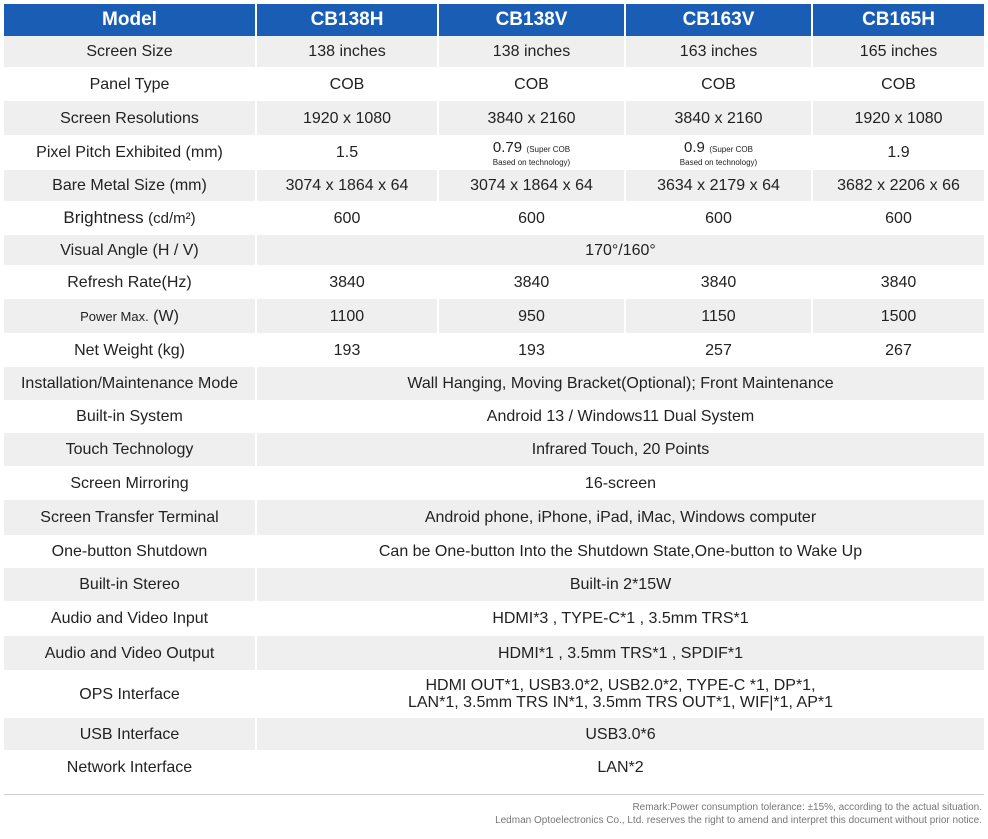 The width and height of the screenshot is (988, 839). What do you see at coordinates (548, 149) in the screenshot?
I see `pitch-super: (Super COB` at bounding box center [548, 149].